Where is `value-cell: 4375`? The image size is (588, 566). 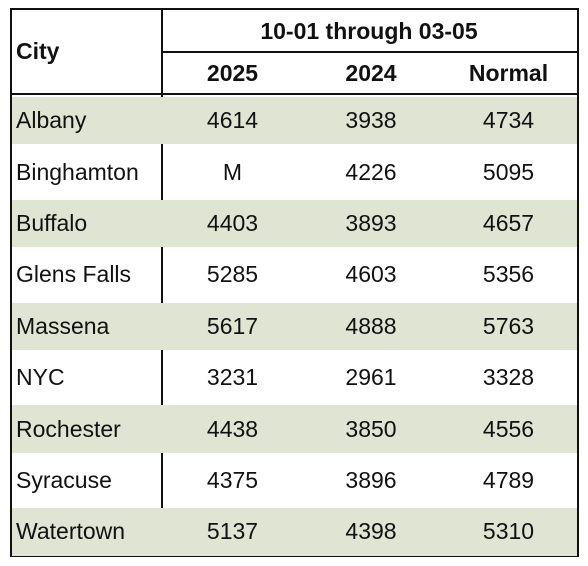
value-cell: 4375 is located at coordinates (232, 479).